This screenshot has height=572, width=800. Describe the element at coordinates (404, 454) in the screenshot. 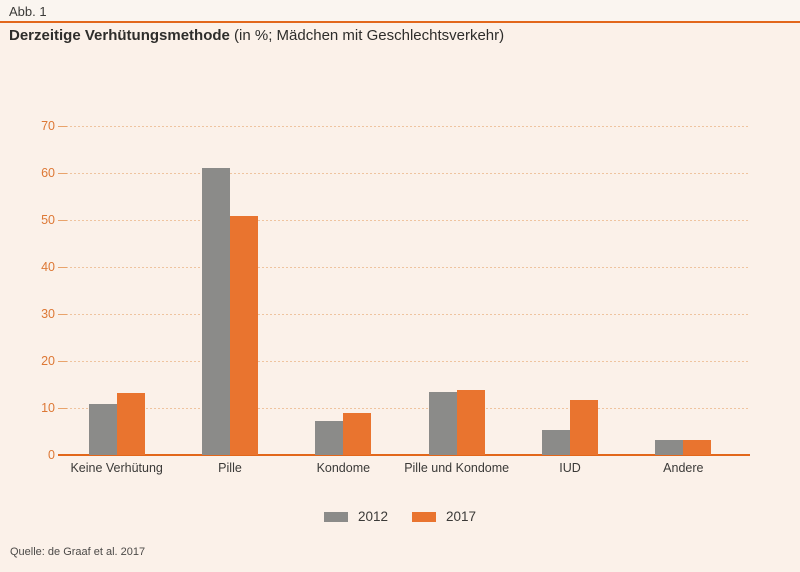

I see `x-axis-line` at that location.